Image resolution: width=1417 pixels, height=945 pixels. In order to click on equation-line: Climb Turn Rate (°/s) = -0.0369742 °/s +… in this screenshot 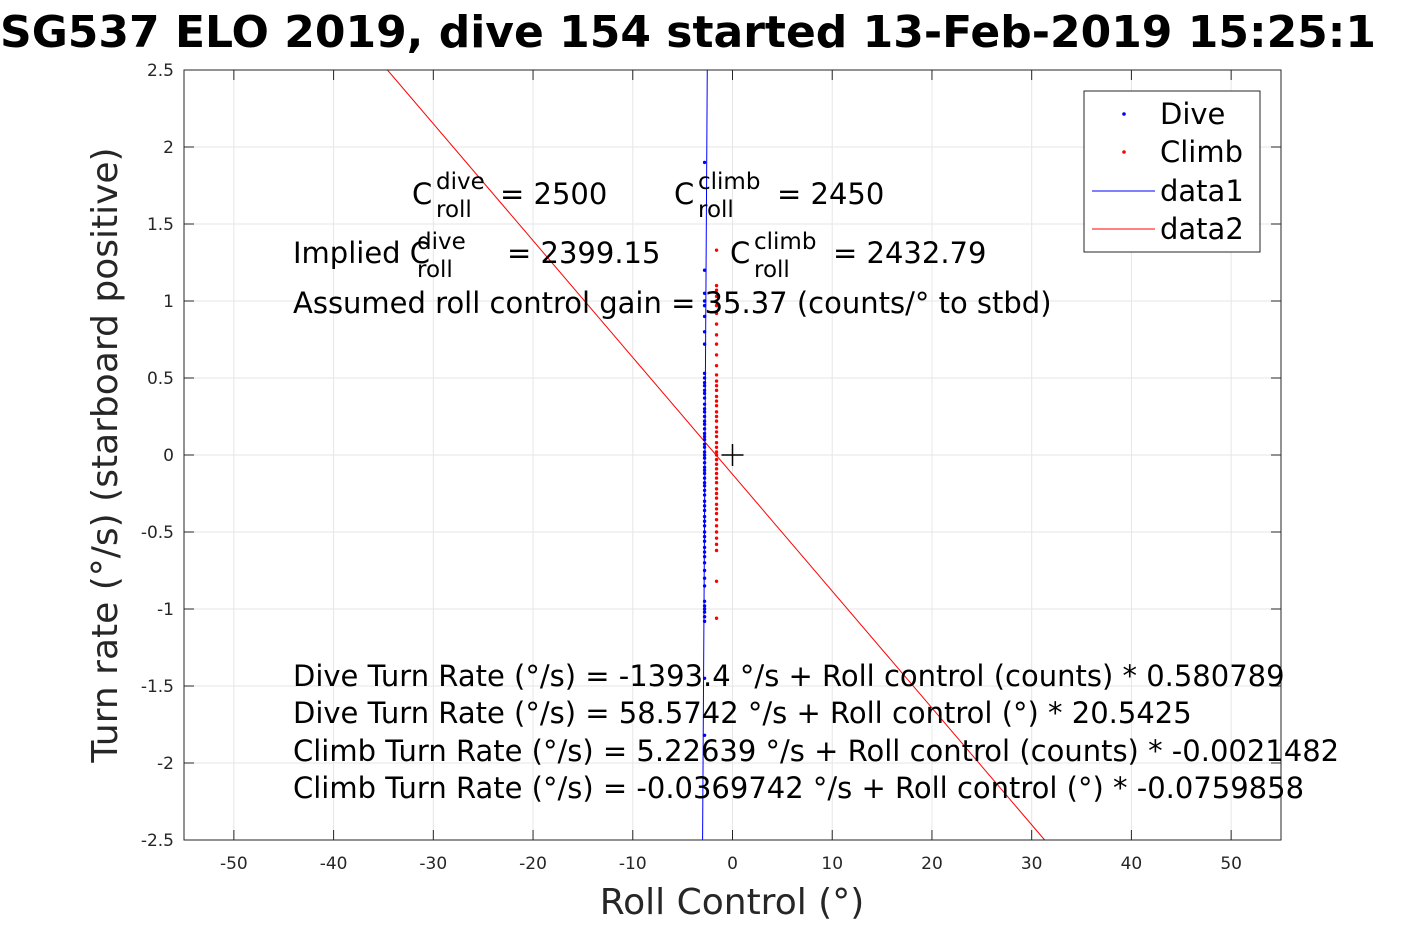, I will do `click(798, 788)`.